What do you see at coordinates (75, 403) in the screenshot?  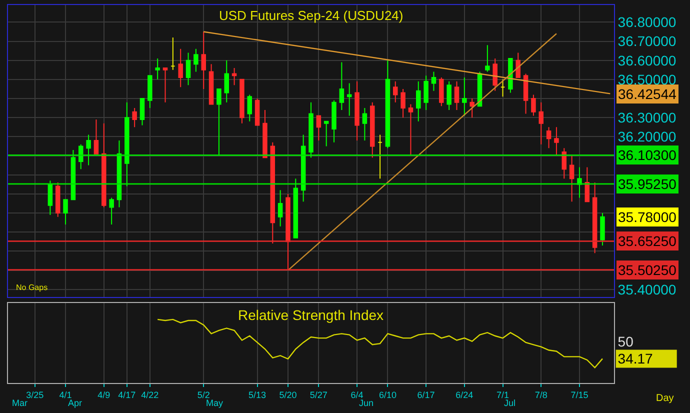 I see `text: Apr` at bounding box center [75, 403].